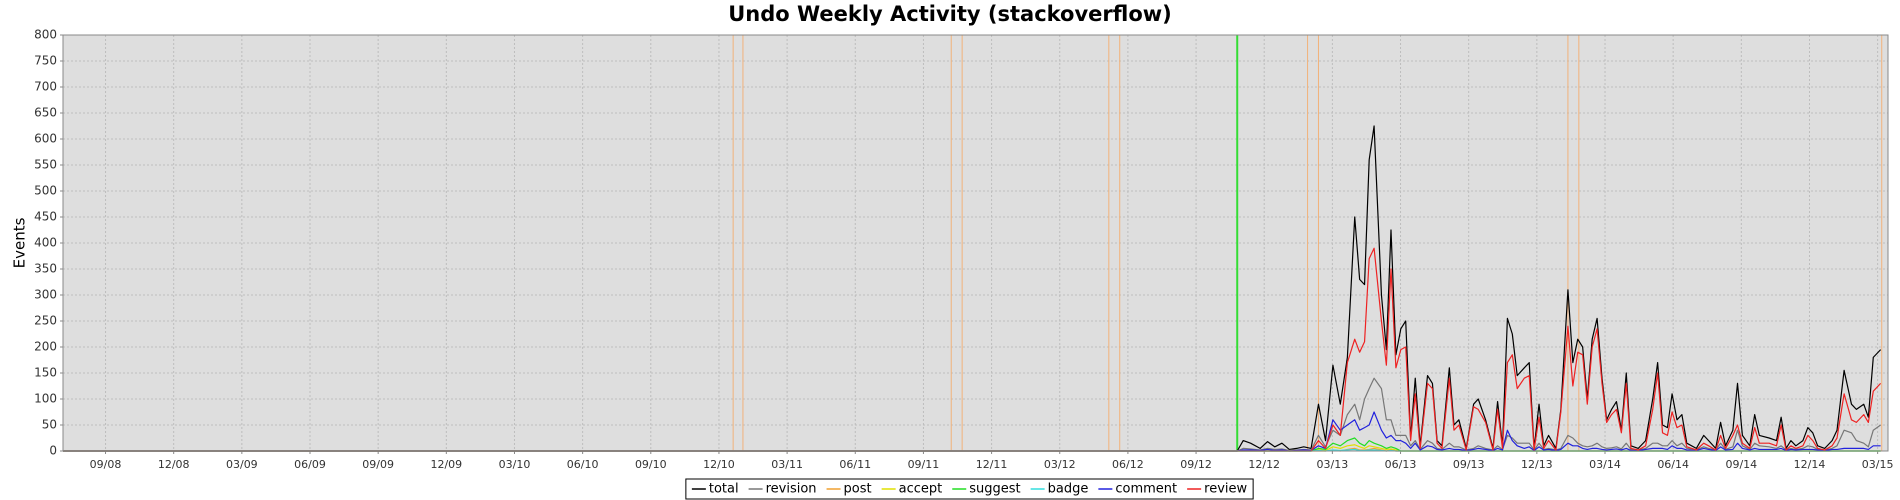  Describe the element at coordinates (242, 464) in the screenshot. I see `x-tick-label: 03/09` at that location.